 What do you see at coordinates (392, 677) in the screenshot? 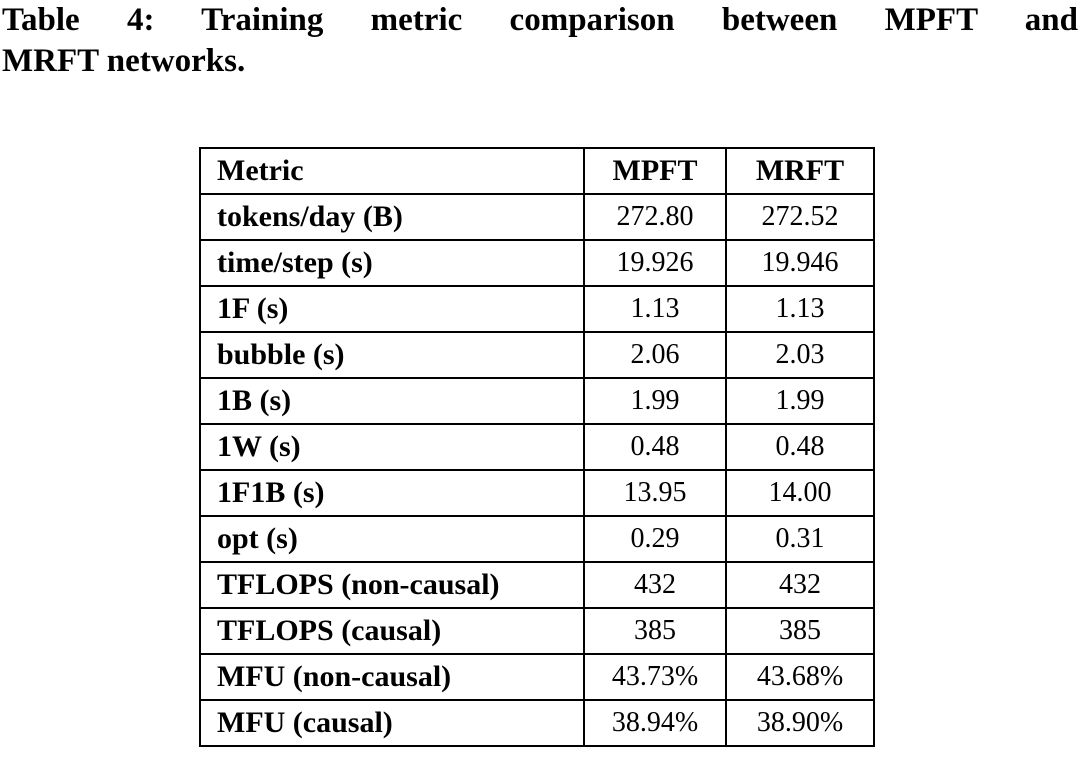
I see `metric-cell: MFU (non-causal)` at bounding box center [392, 677].